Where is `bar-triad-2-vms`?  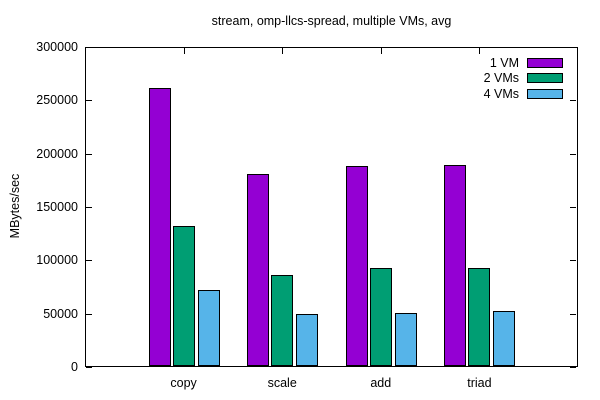
bar-triad-2-vms is located at coordinates (479, 317).